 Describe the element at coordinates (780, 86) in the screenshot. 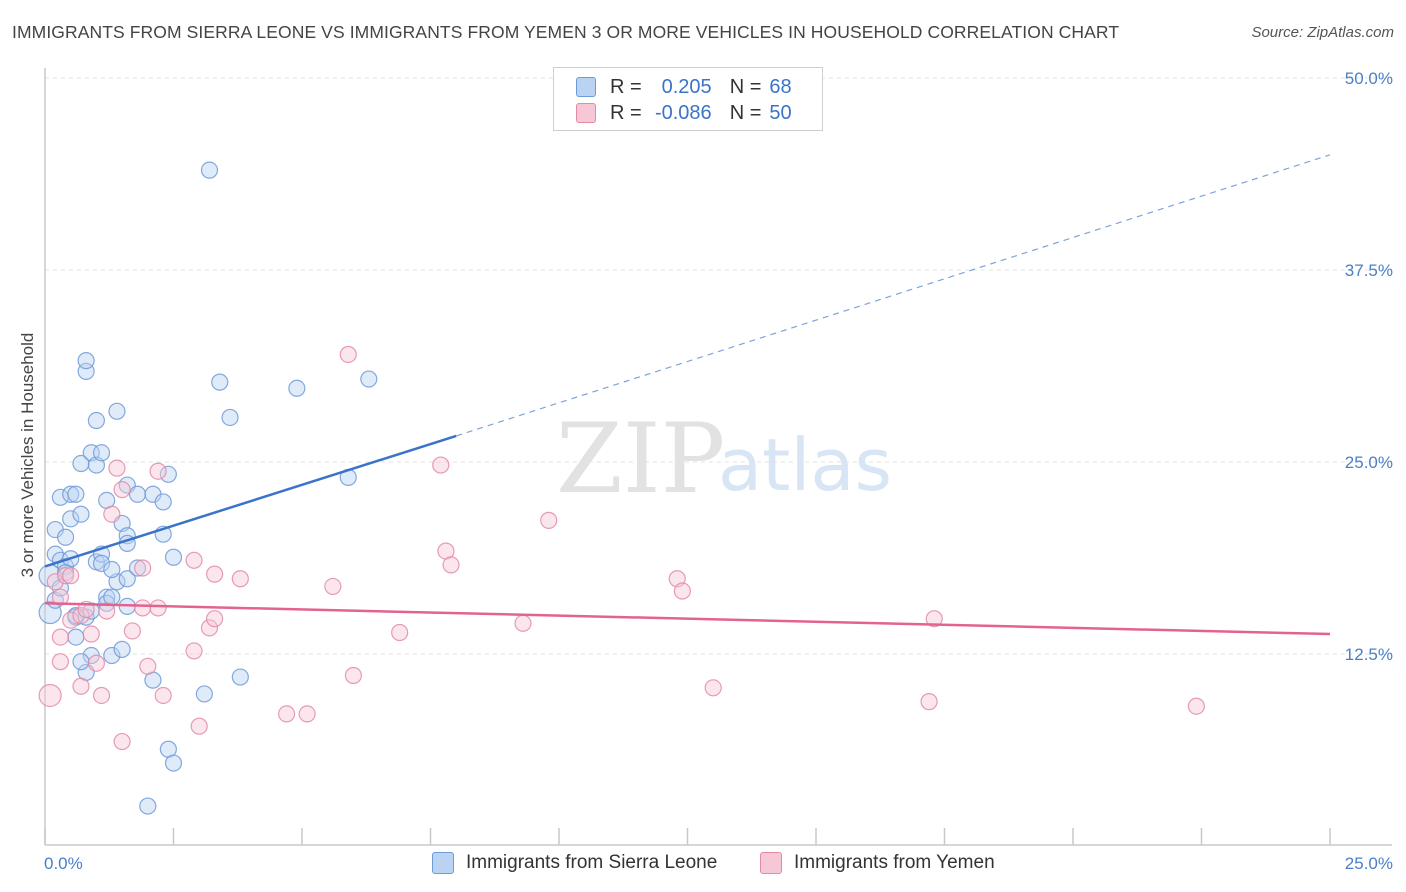

I see `legend-n-value: 68` at that location.